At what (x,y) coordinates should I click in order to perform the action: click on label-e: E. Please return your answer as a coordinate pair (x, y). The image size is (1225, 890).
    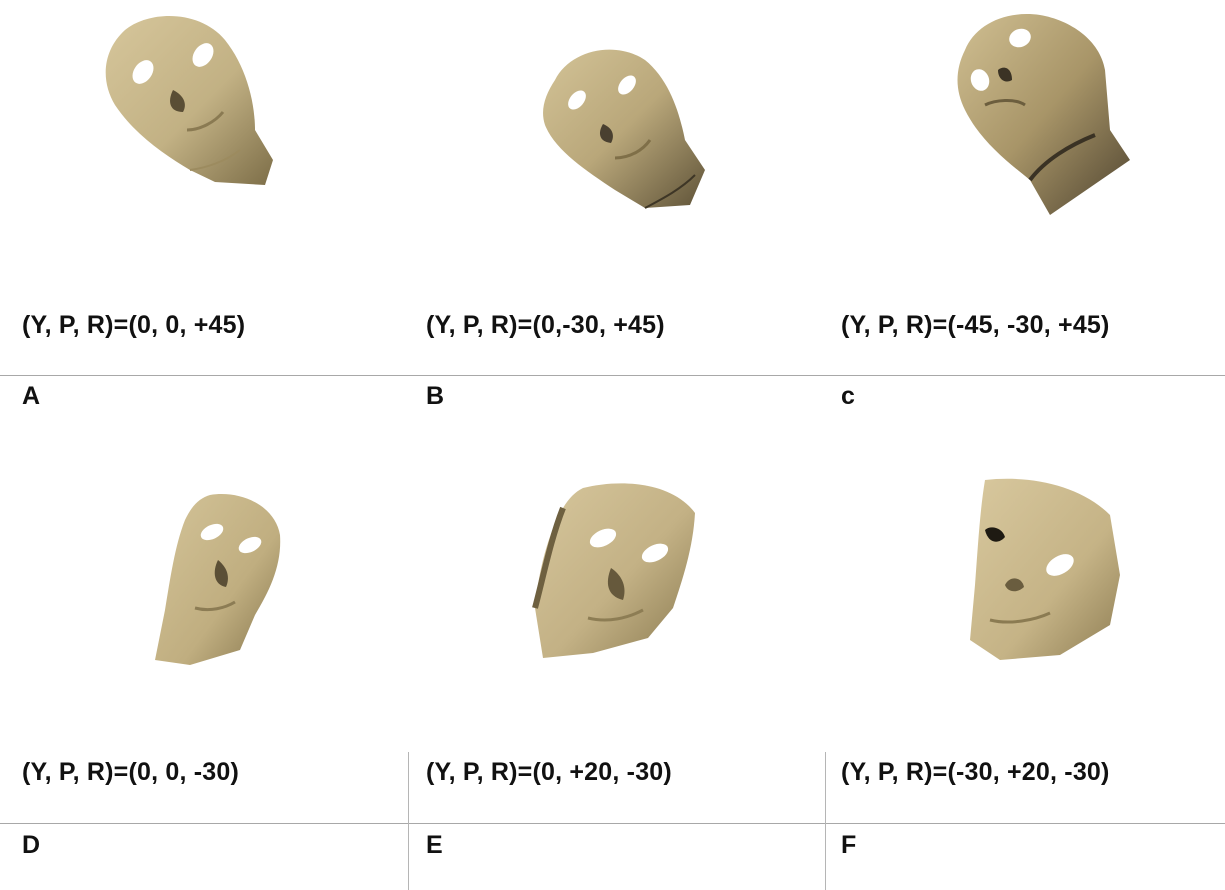
    Looking at the image, I should click on (434, 845).